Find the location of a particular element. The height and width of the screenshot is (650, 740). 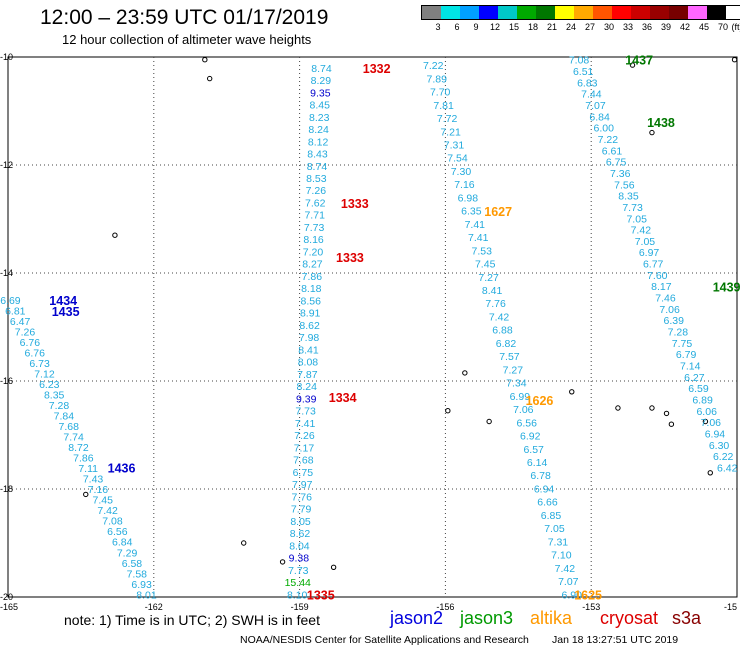

pass-label: 1625 is located at coordinates (588, 595).